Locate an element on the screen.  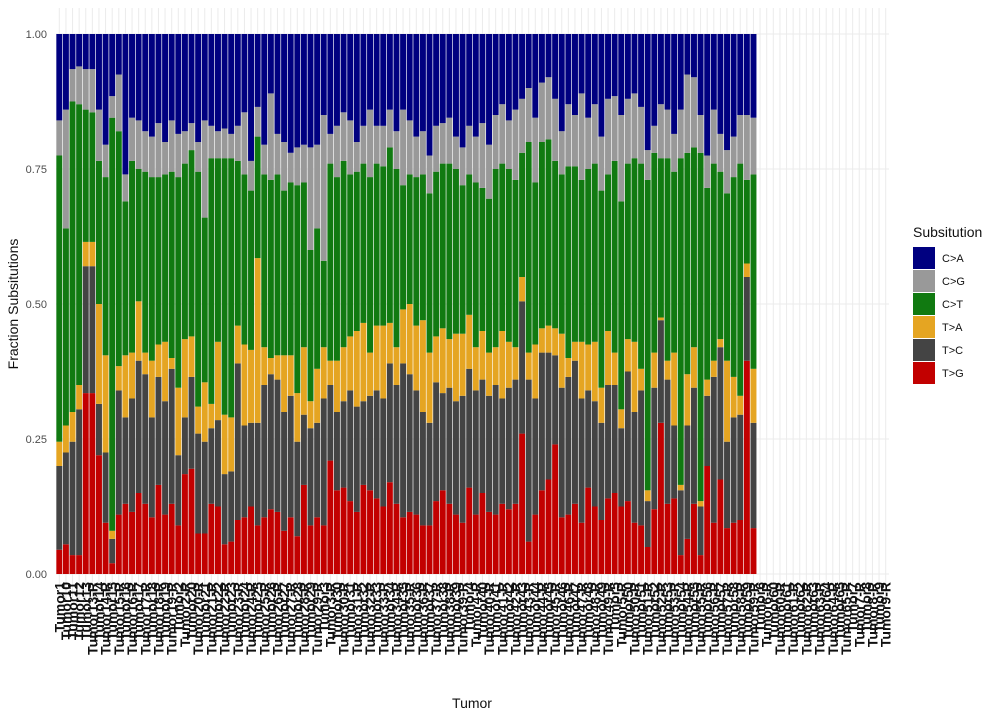
x-tick-label: Tumor26-R is located at coordinates (277, 618).